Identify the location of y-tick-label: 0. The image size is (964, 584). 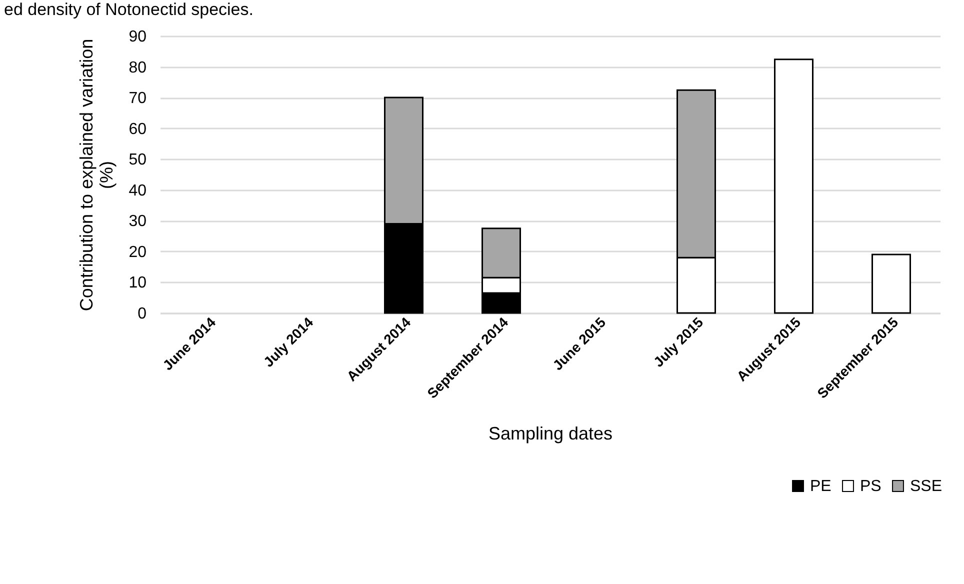
(142, 314).